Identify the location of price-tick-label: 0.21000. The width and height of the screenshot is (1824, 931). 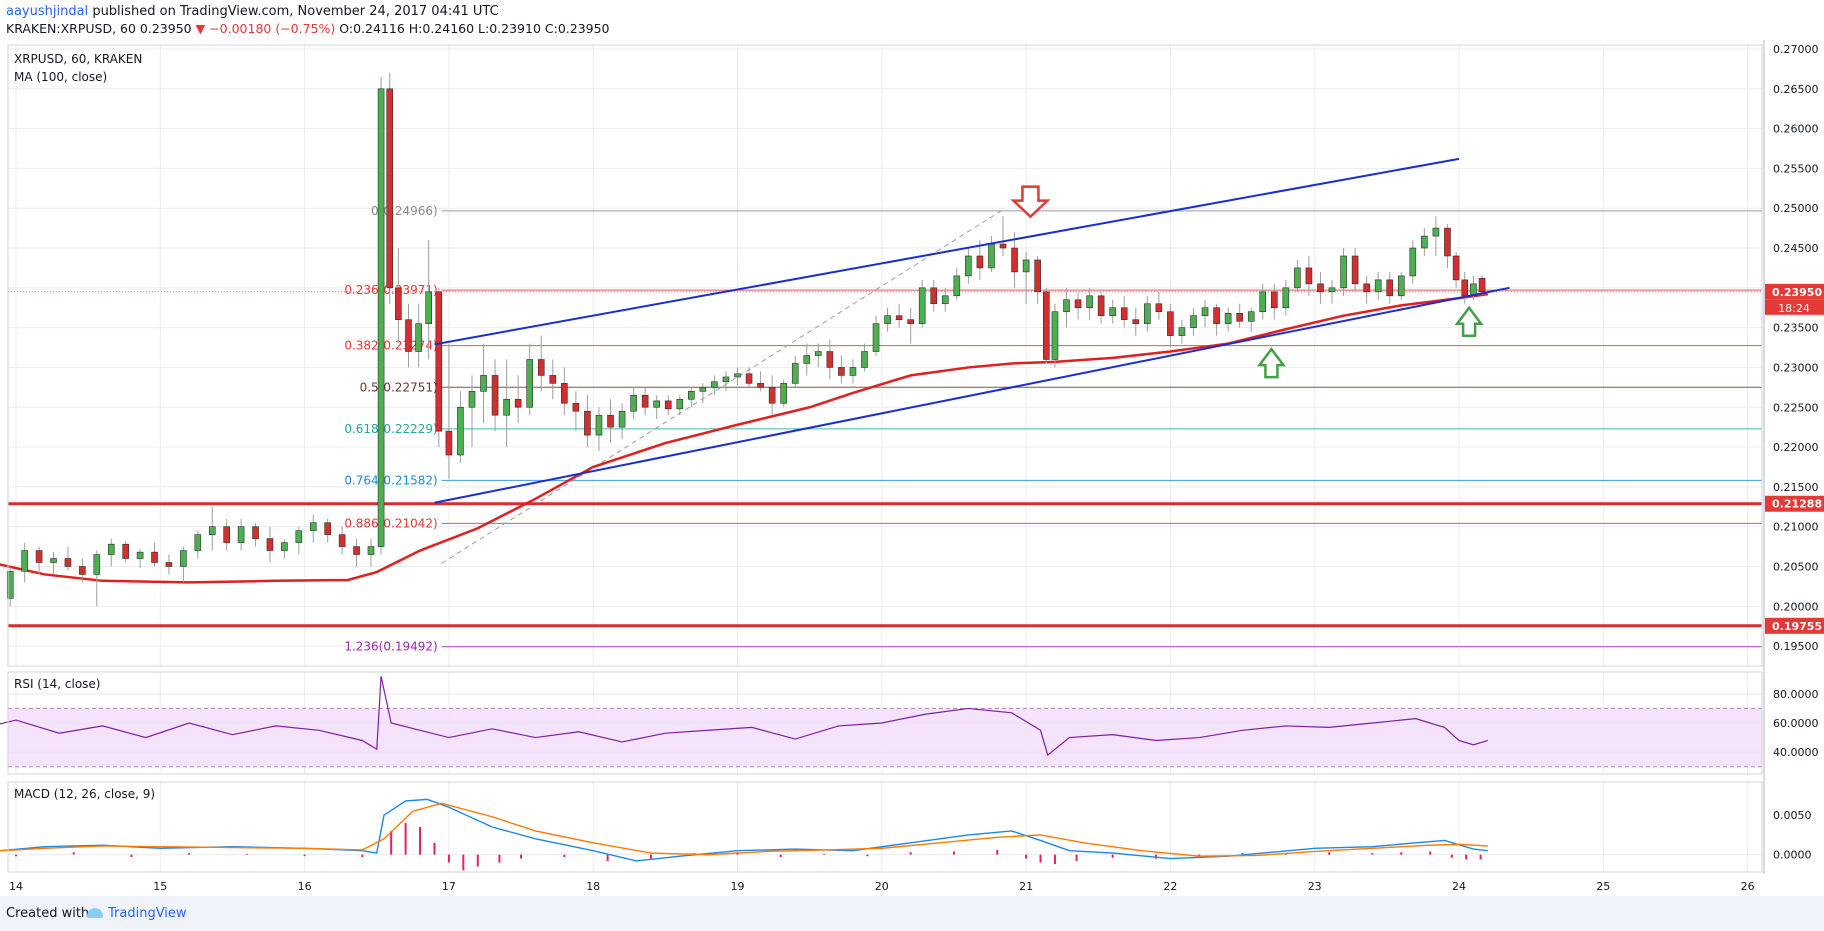
(1796, 527).